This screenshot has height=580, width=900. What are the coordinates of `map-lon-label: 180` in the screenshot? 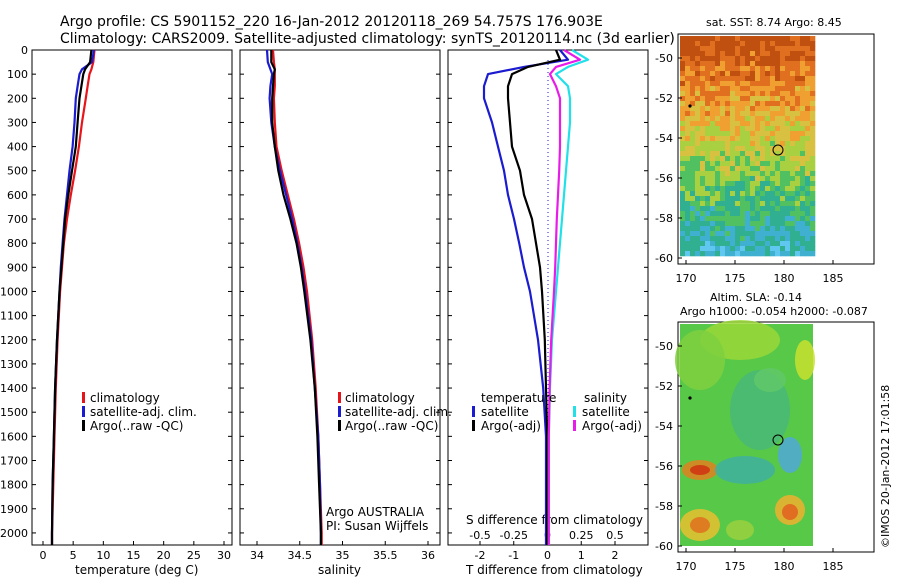 It's located at (784, 278).